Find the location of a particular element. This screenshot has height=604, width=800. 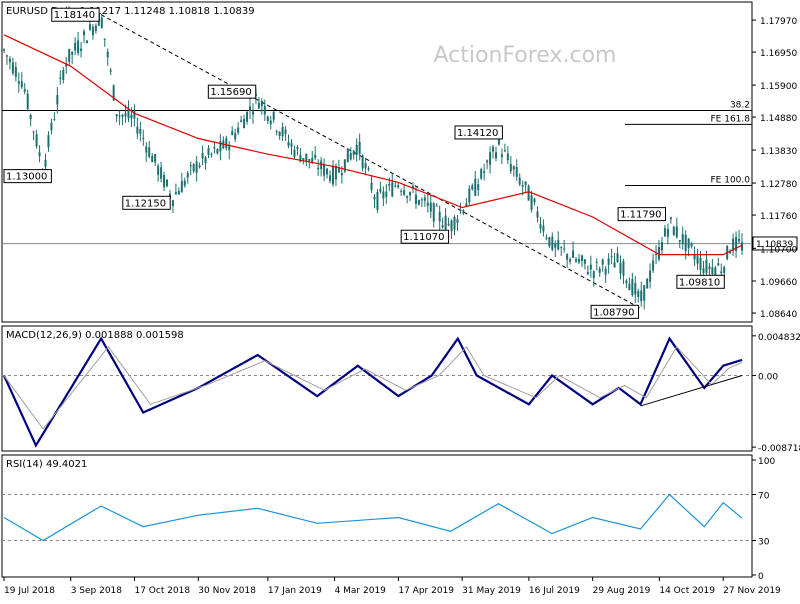

x-tick-label: 17 Jan 2019 is located at coordinates (295, 591).